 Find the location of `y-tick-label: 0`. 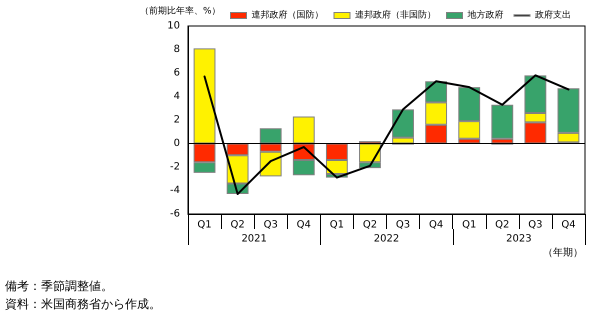

y-tick-label: 0 is located at coordinates (177, 143).